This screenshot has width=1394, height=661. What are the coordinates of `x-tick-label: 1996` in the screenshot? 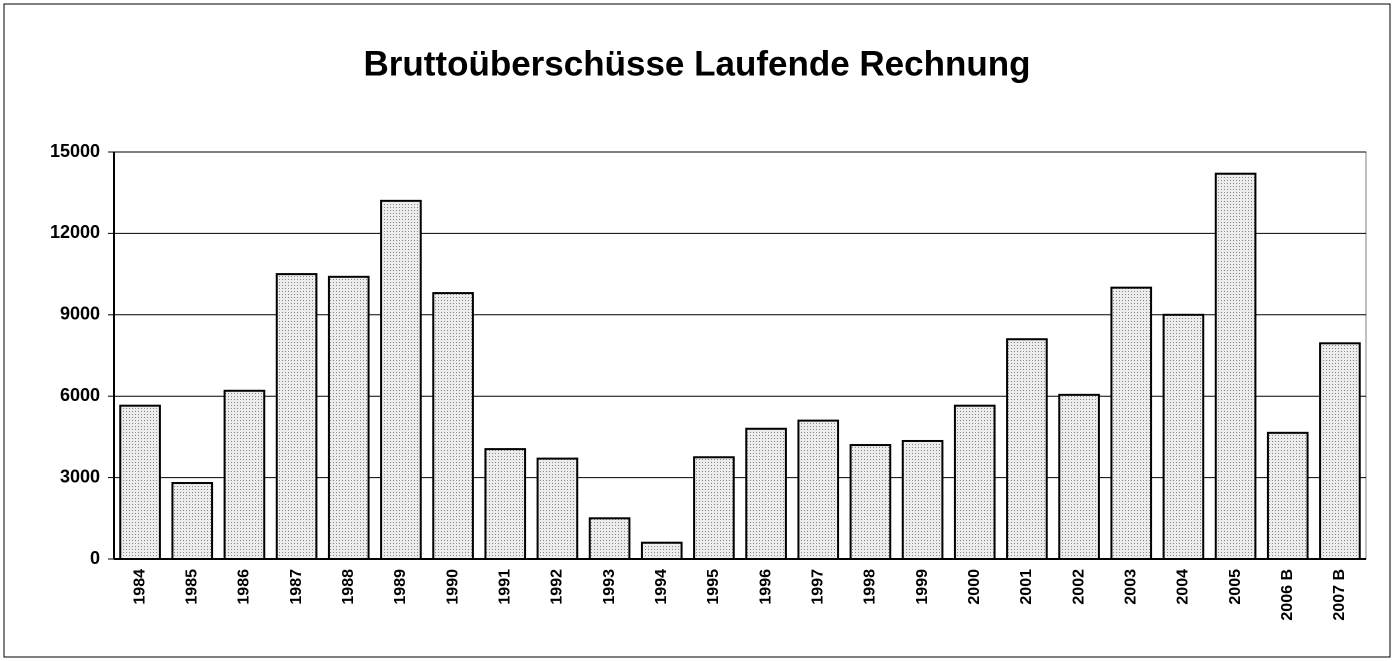 It's located at (765, 587).